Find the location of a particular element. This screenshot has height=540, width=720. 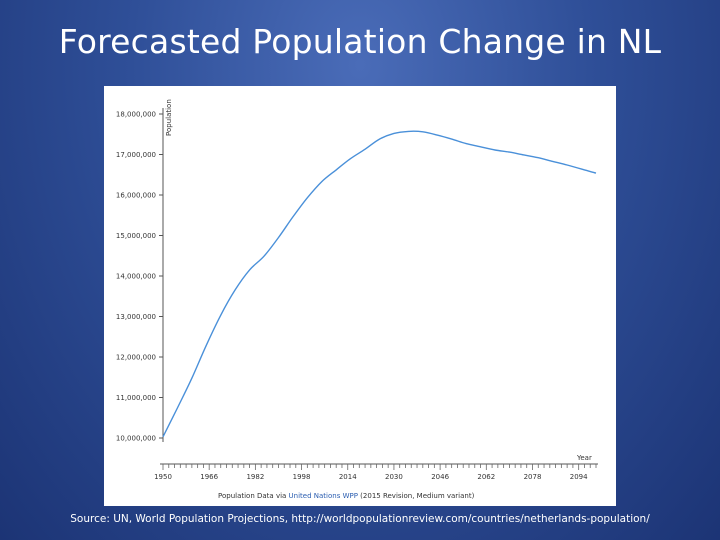

y-tick-label: 14,000,000 is located at coordinates (136, 277).